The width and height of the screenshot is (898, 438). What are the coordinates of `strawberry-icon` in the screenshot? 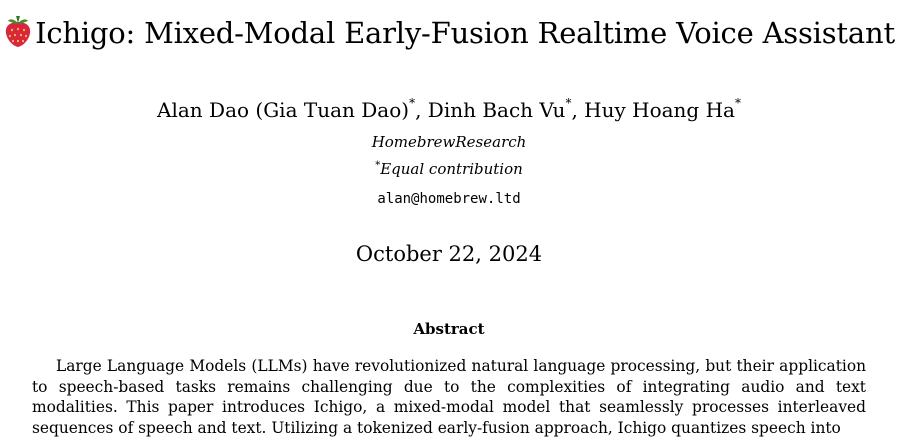 It's located at (18, 31).